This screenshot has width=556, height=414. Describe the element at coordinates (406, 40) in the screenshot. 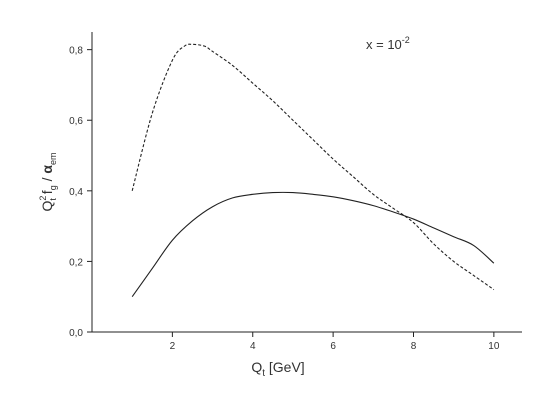

I see `annotation-exponent: -2` at that location.